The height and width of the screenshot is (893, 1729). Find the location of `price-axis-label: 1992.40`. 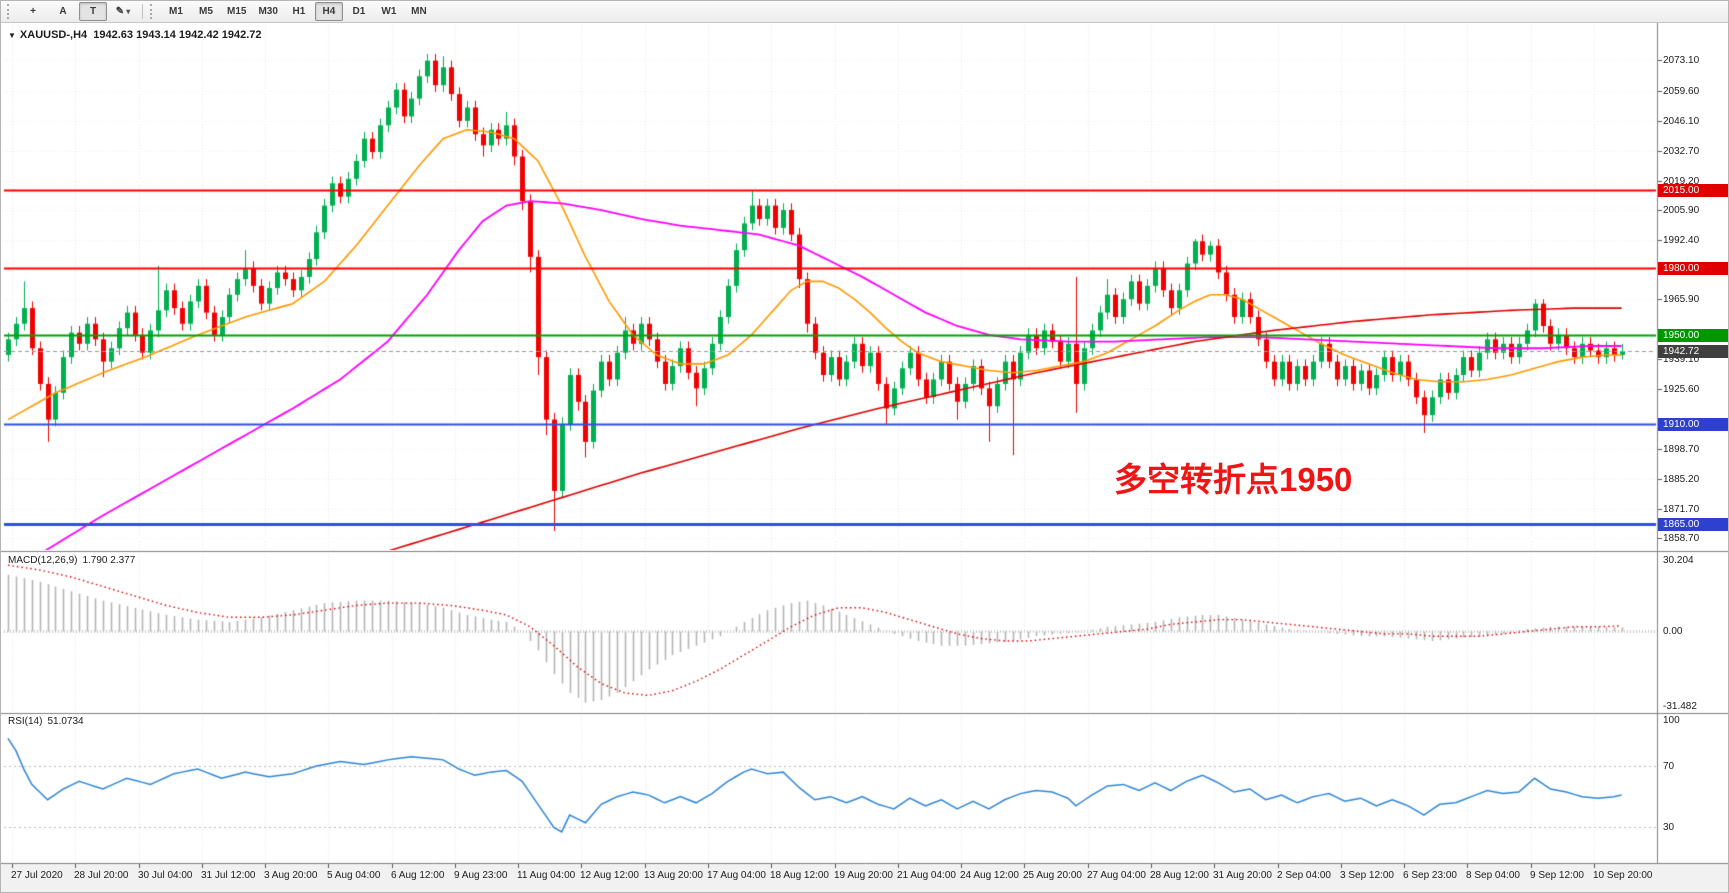

price-axis-label: 1992.40 is located at coordinates (1681, 240).